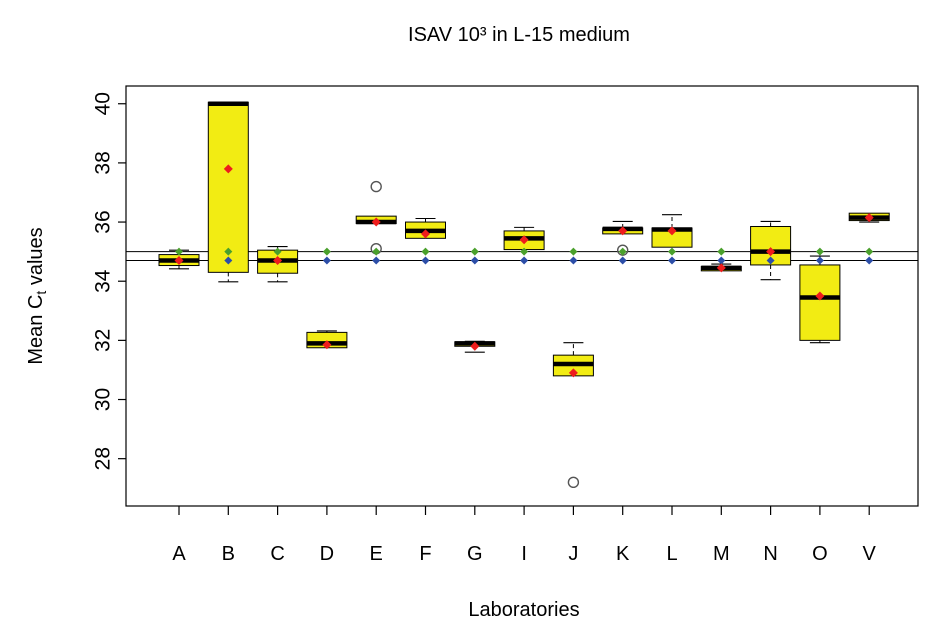 This screenshot has width=950, height=631. I want to click on x-tick-label: N, so click(770, 554).